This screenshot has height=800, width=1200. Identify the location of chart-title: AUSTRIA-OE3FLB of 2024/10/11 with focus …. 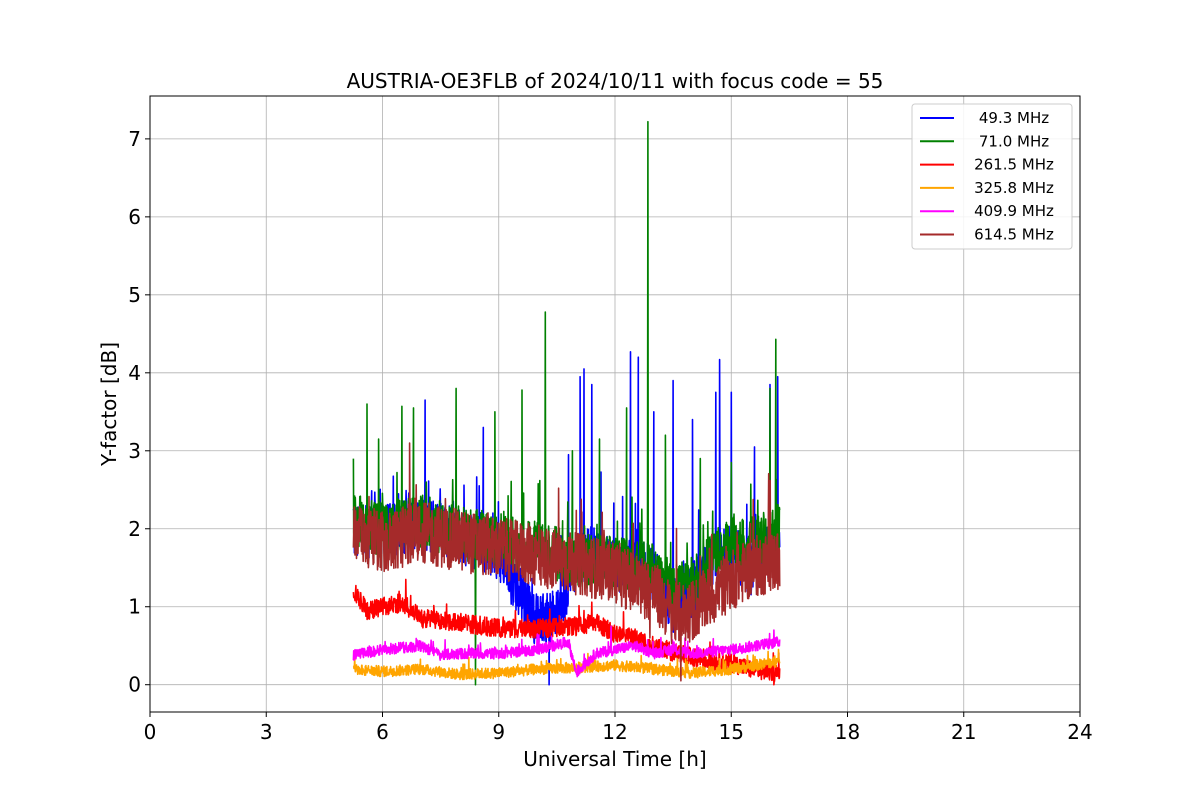
(615, 81).